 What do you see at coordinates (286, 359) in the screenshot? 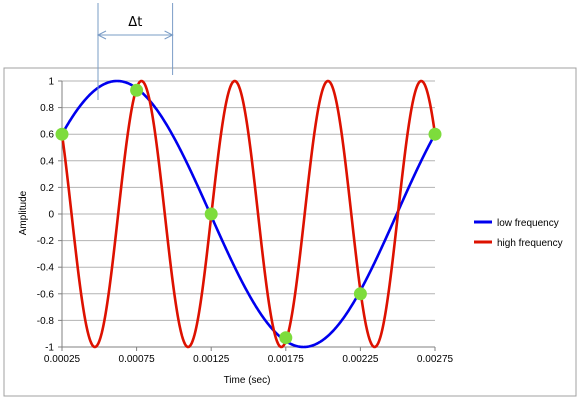
I see `x-tick-label: 0.00175` at bounding box center [286, 359].